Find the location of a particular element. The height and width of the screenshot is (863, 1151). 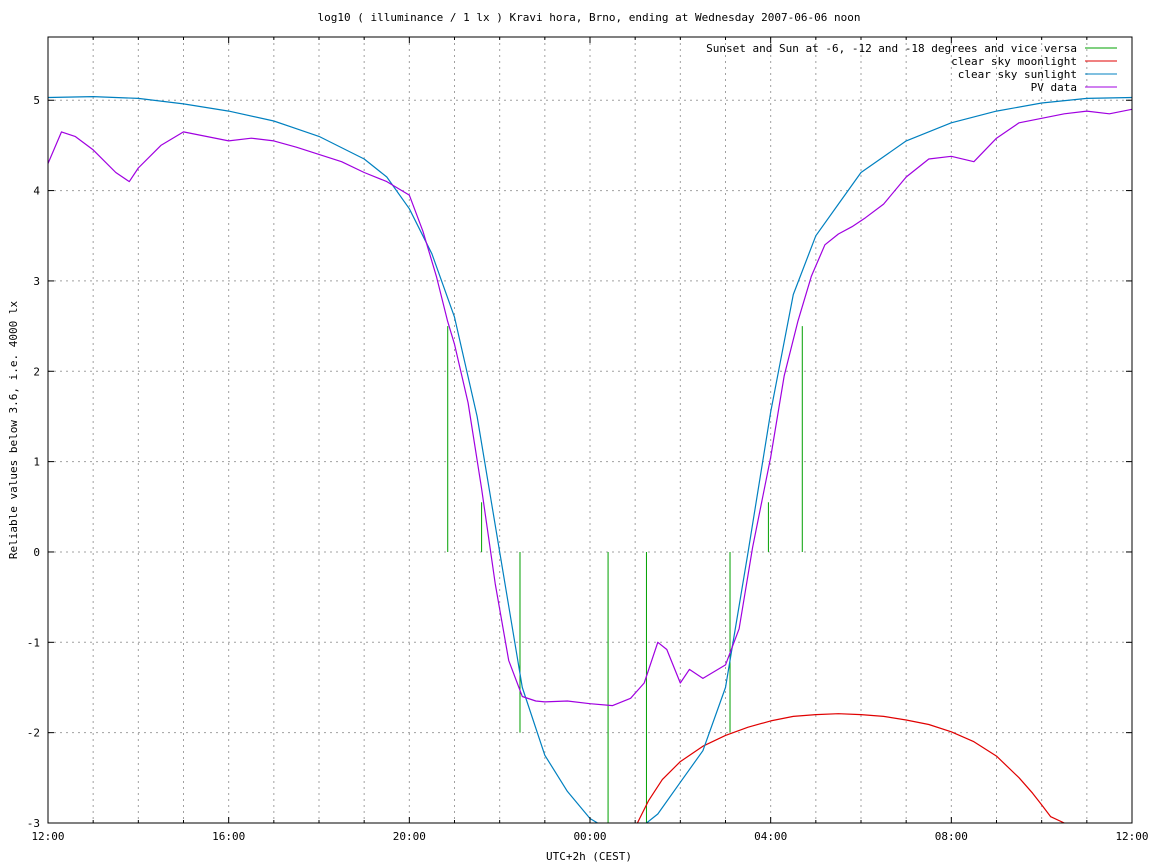

y-tick-label: 3 is located at coordinates (36, 281).